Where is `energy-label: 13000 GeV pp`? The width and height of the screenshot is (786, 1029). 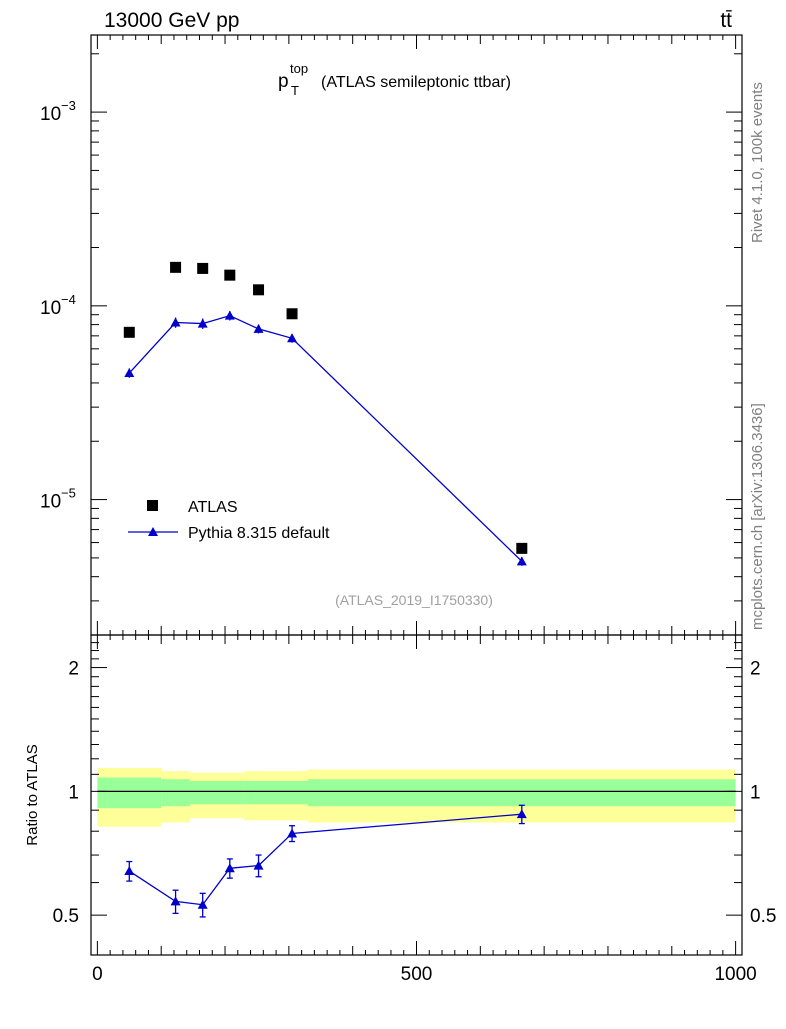 energy-label: 13000 GeV pp is located at coordinates (171, 20).